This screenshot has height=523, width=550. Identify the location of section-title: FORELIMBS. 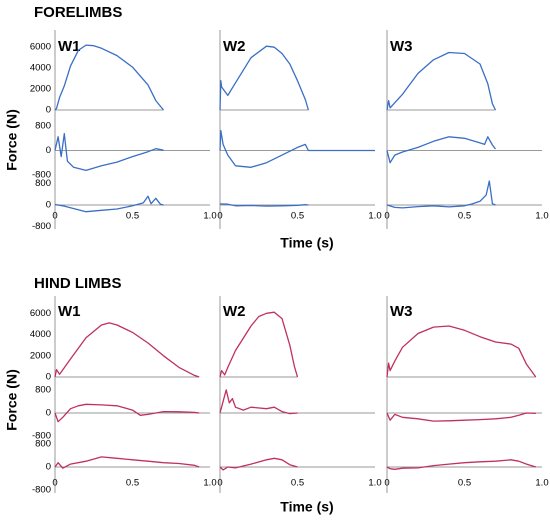
(78, 12).